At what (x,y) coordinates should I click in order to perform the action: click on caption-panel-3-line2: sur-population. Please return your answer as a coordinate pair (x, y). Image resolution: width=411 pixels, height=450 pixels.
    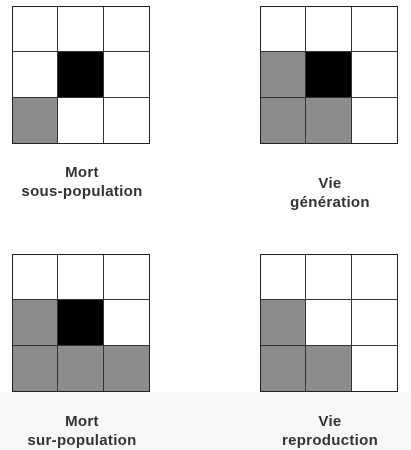
    Looking at the image, I should click on (82, 440).